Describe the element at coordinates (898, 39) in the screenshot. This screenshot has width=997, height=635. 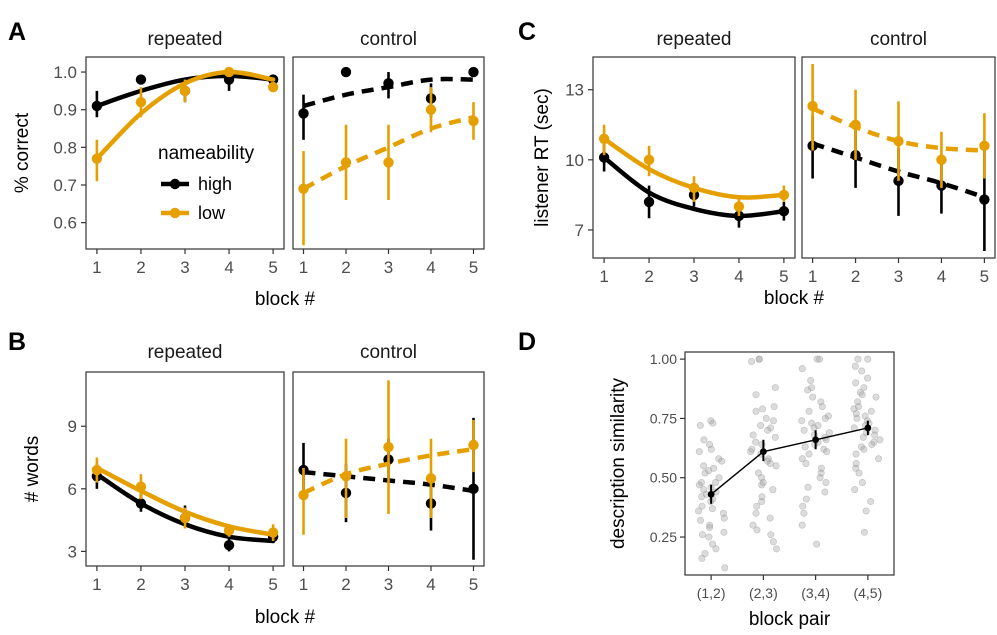
I see `facet-label: control` at that location.